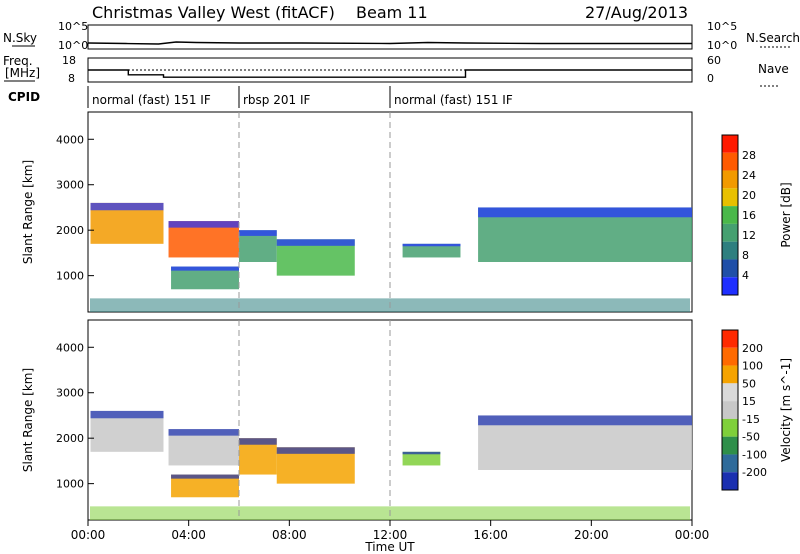 This screenshot has height=554, width=800. Describe the element at coordinates (392, 12) in the screenshot. I see `beam-label: Beam 11` at that location.